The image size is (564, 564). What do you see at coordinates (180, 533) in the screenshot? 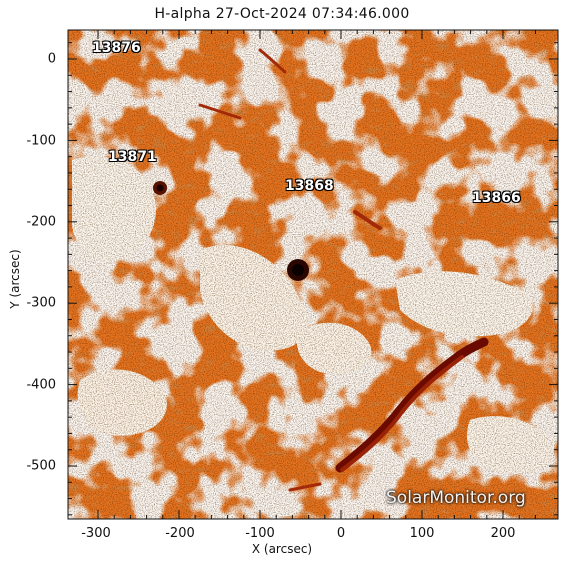
I see `x-tick-label: -200` at bounding box center [180, 533].